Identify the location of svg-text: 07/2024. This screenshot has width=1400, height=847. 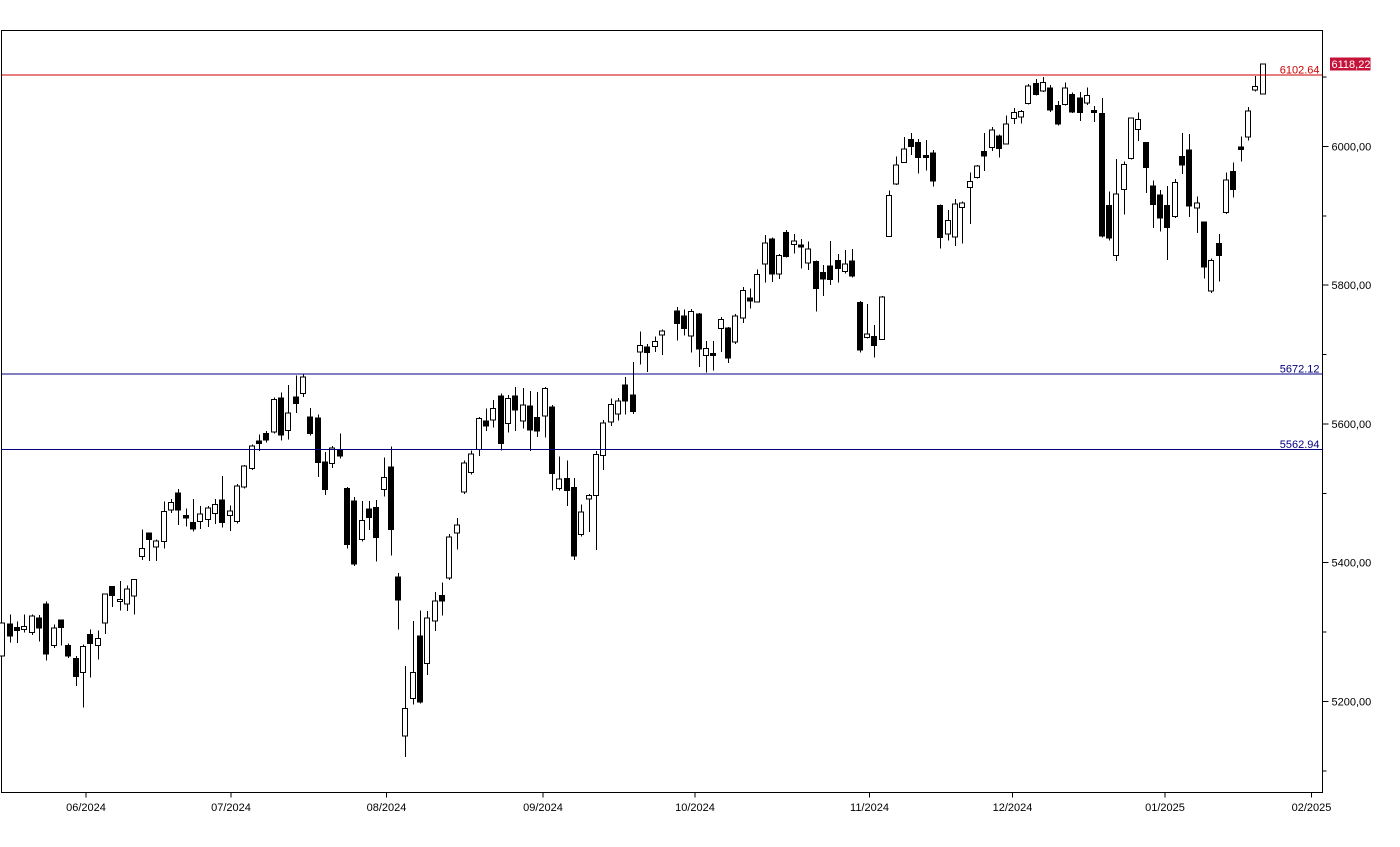
(231, 808).